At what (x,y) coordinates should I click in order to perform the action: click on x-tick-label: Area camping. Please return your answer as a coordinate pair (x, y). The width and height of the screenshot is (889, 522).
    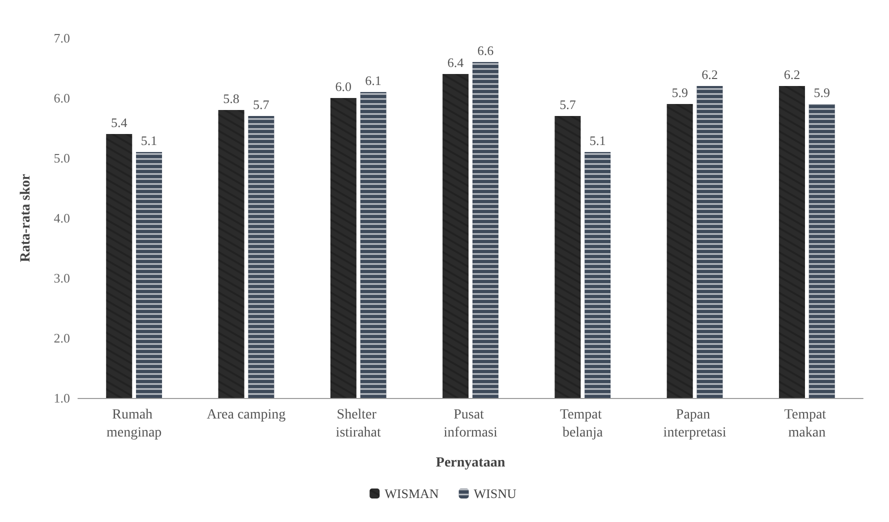
    Looking at the image, I should click on (246, 415).